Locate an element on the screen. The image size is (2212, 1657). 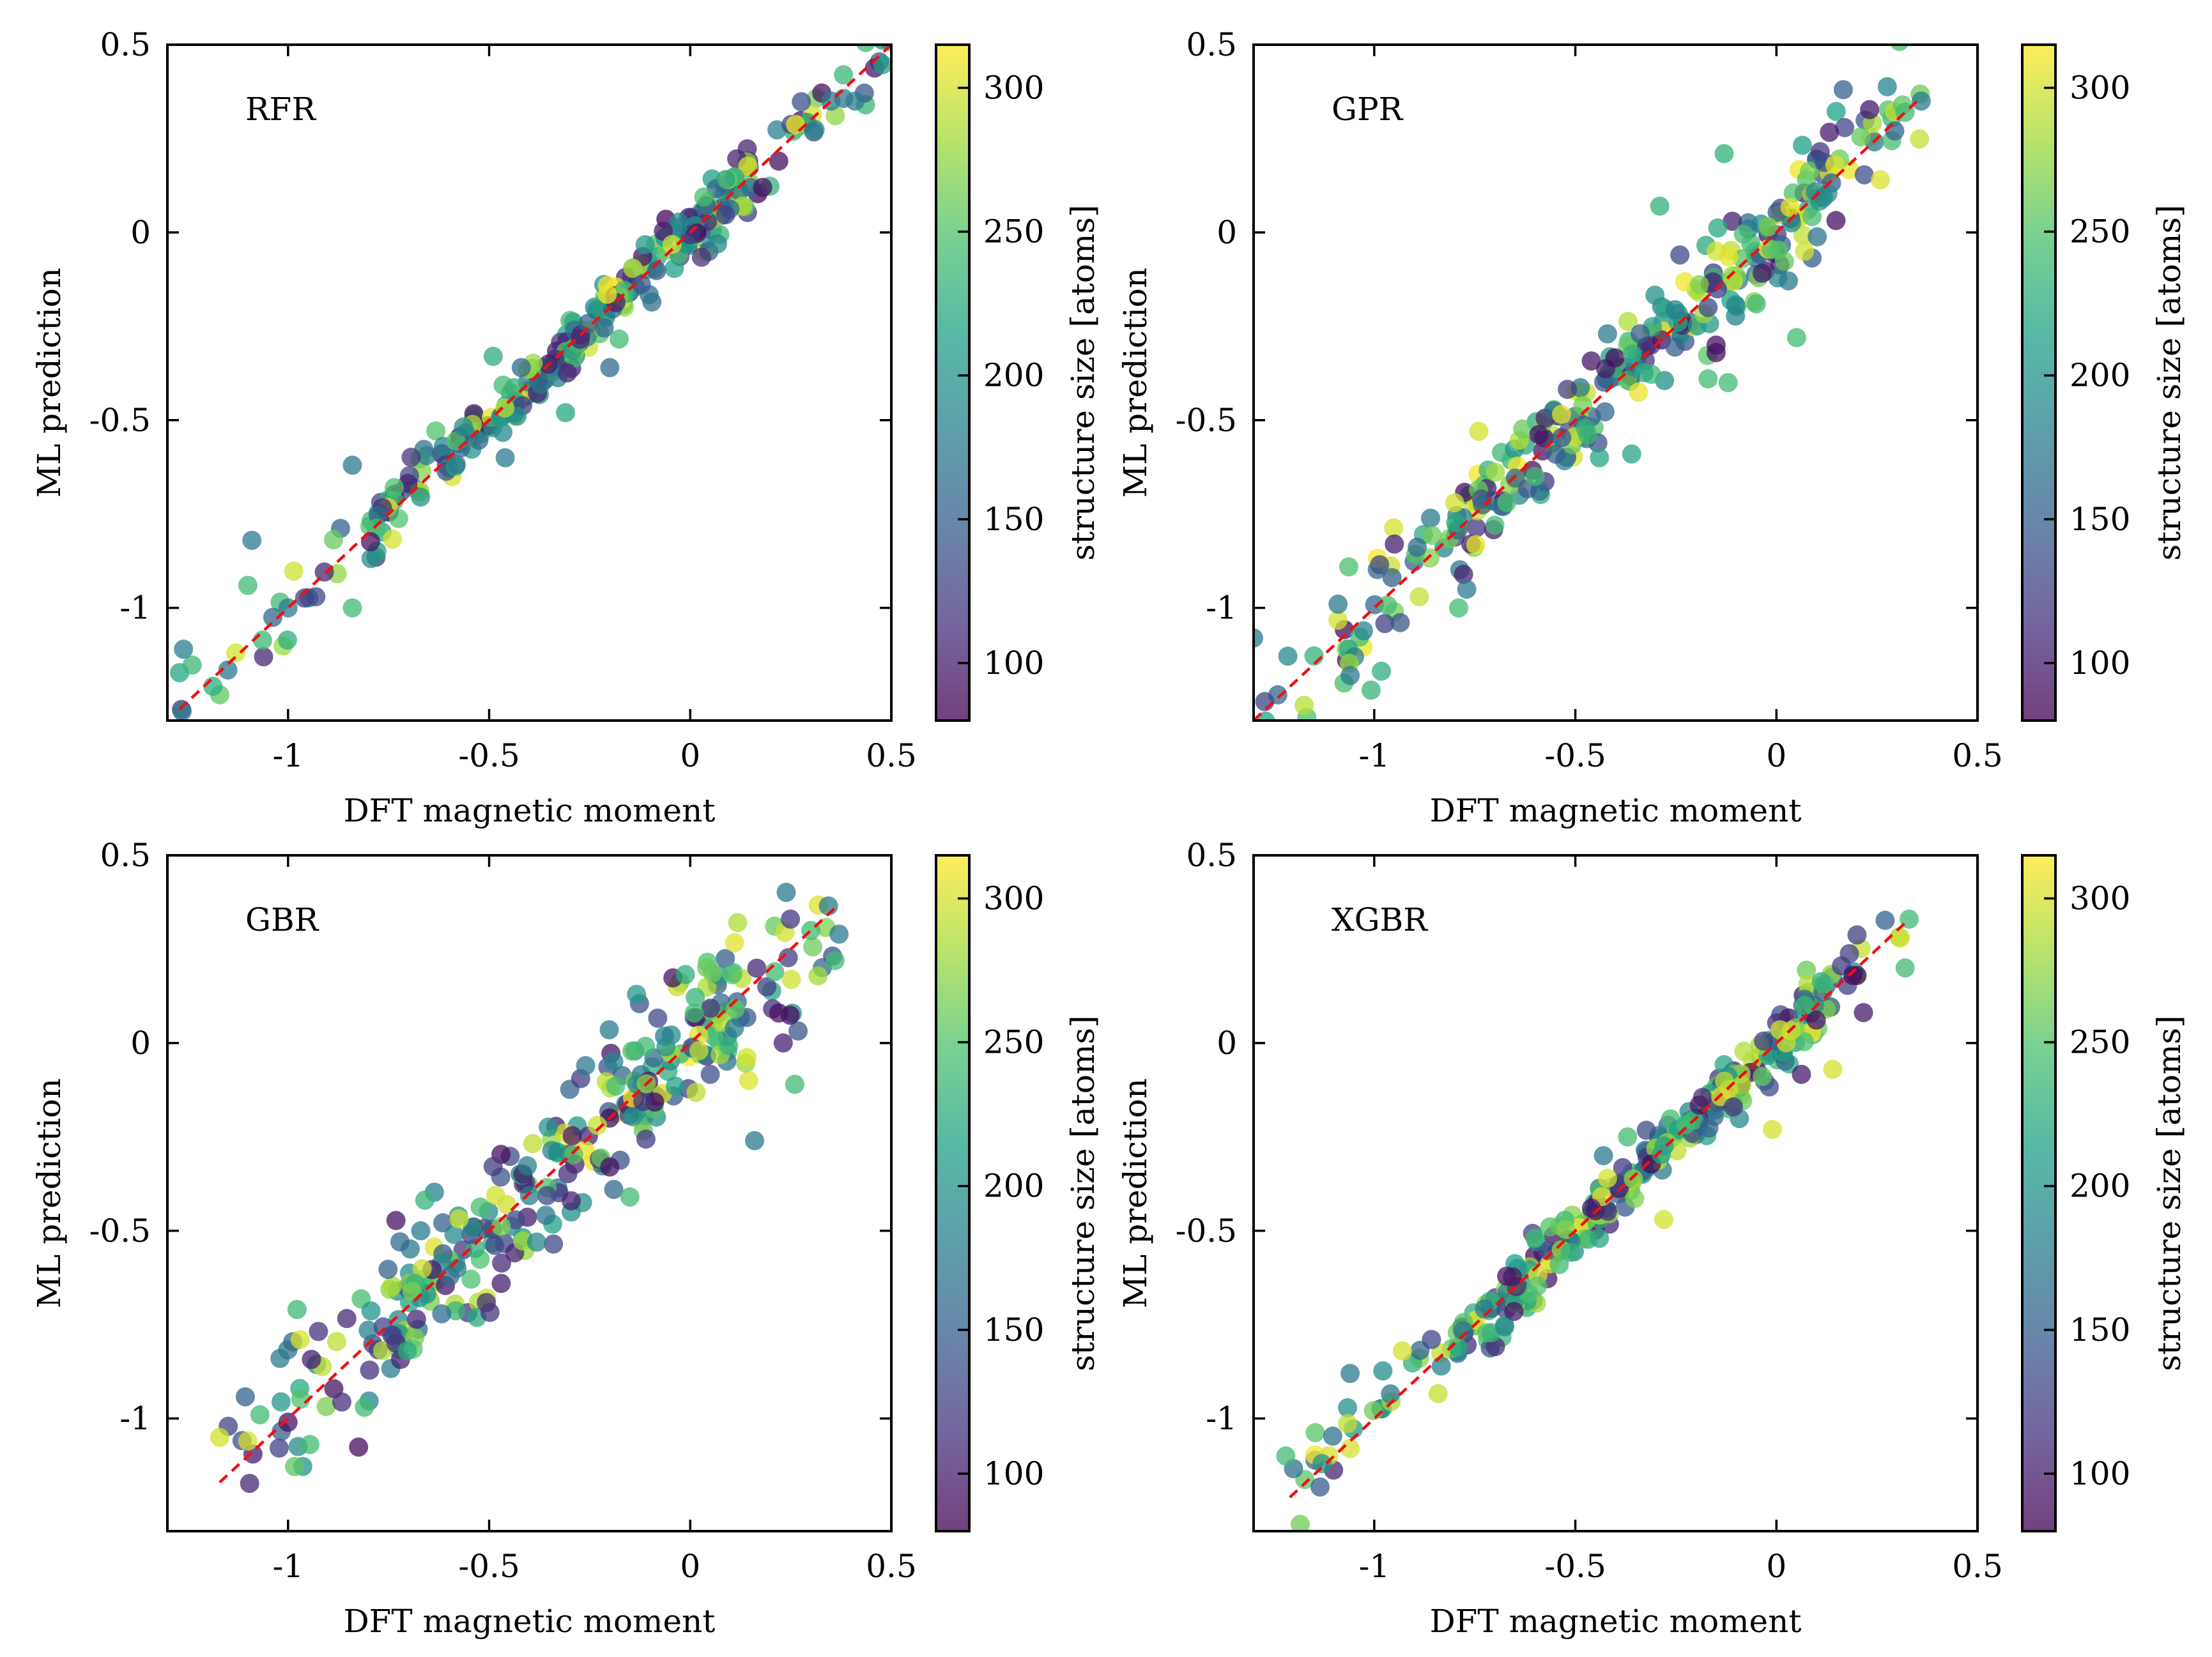
colorbar-gradient is located at coordinates (2038, 1193).